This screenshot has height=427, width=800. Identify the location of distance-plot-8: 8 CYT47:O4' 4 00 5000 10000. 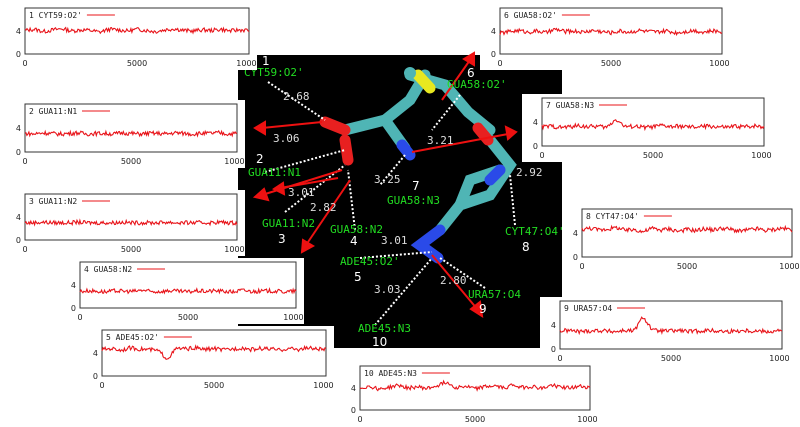
(681, 239).